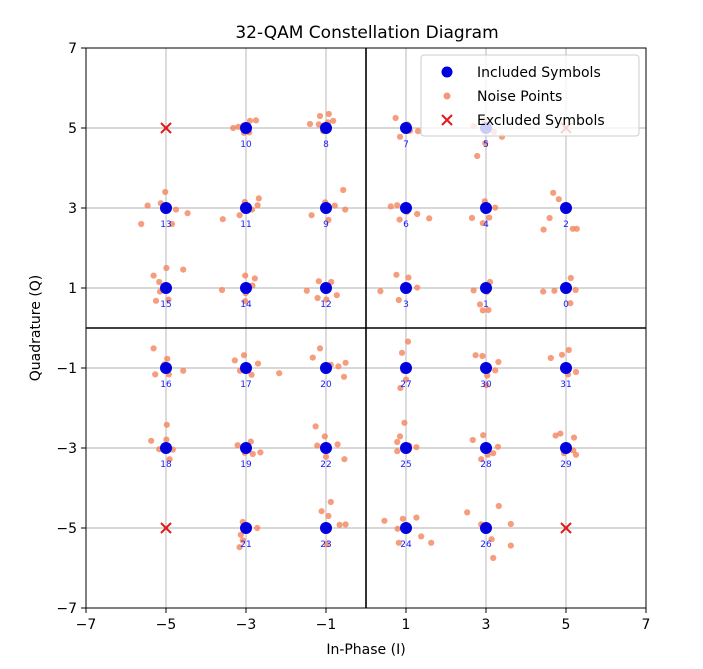  Describe the element at coordinates (566, 305) in the screenshot. I see `symbol-label: 0` at that location.